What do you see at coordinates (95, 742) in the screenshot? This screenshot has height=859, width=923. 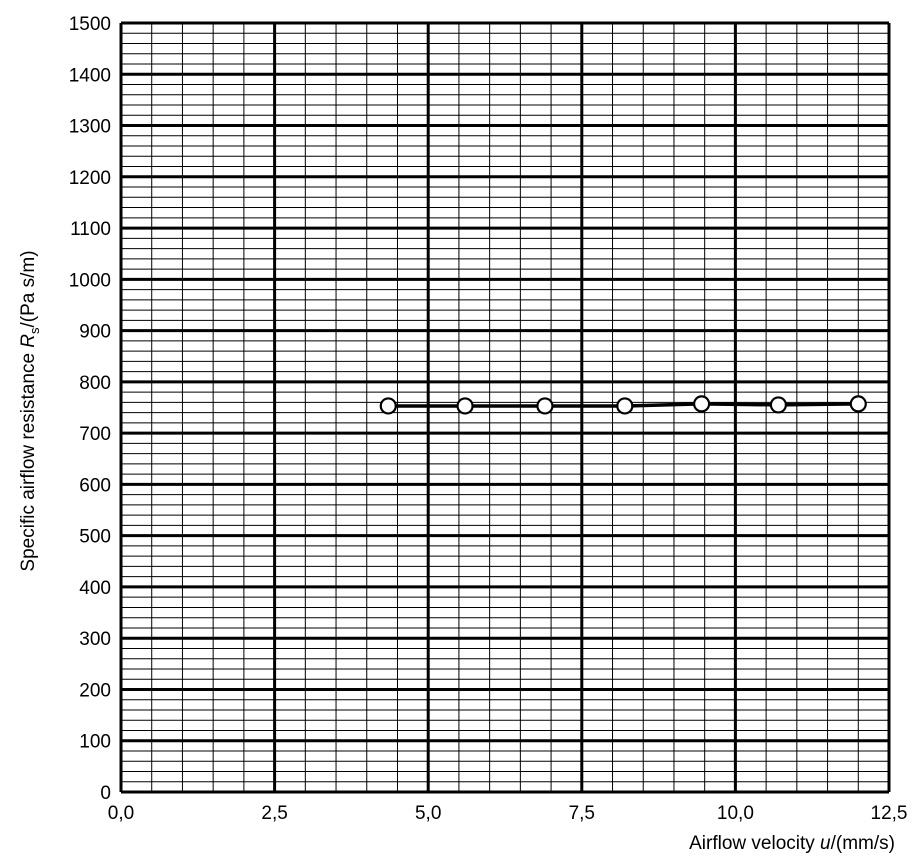 I see `y-tick-label: 100` at bounding box center [95, 742].